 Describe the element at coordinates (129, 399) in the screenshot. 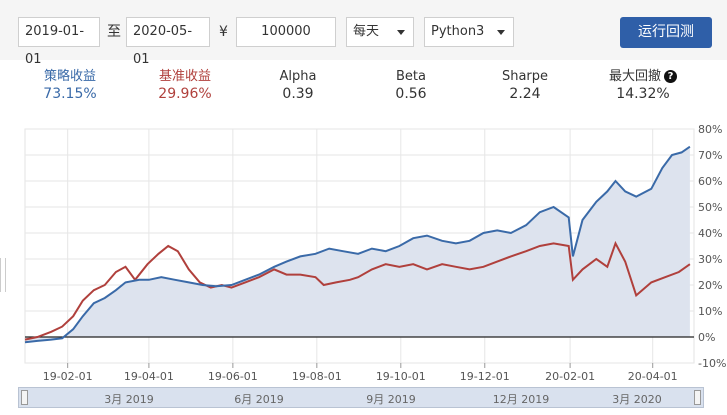

I see `navigator-label: 3月 2019` at that location.